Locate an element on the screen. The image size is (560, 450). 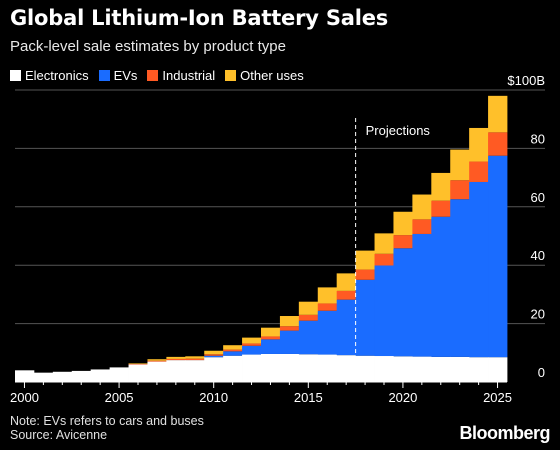
y-axis-ticks: 0 20 40 60 80 $100B is located at coordinates (526, 226).